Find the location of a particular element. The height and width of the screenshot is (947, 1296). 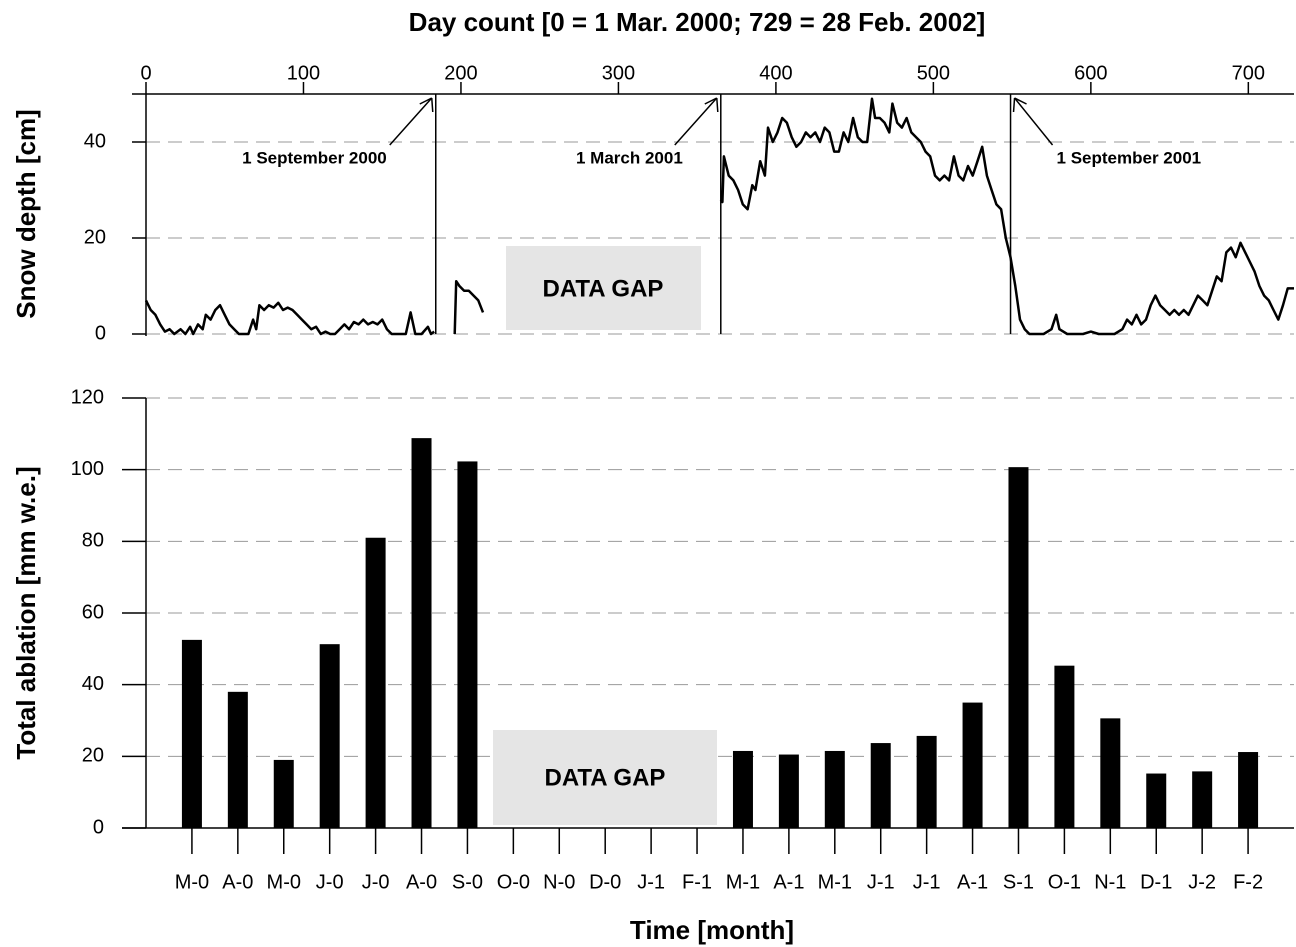

y-tick-label: 80 is located at coordinates (93, 541).